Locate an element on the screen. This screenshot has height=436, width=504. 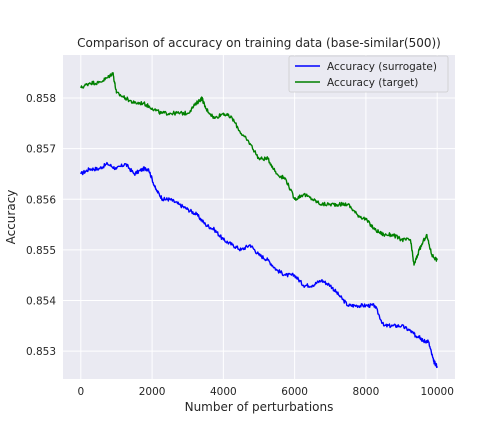
legend: Accuracy (surrogate) Accuracy (target) is located at coordinates (368, 74).